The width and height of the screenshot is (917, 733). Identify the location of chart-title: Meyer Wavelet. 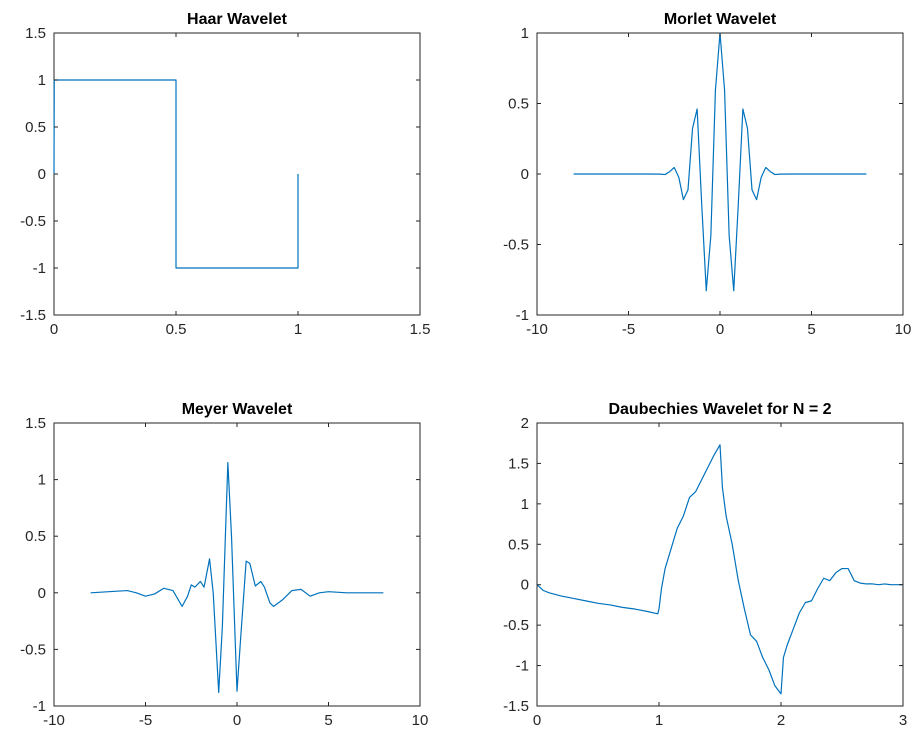
(237, 409).